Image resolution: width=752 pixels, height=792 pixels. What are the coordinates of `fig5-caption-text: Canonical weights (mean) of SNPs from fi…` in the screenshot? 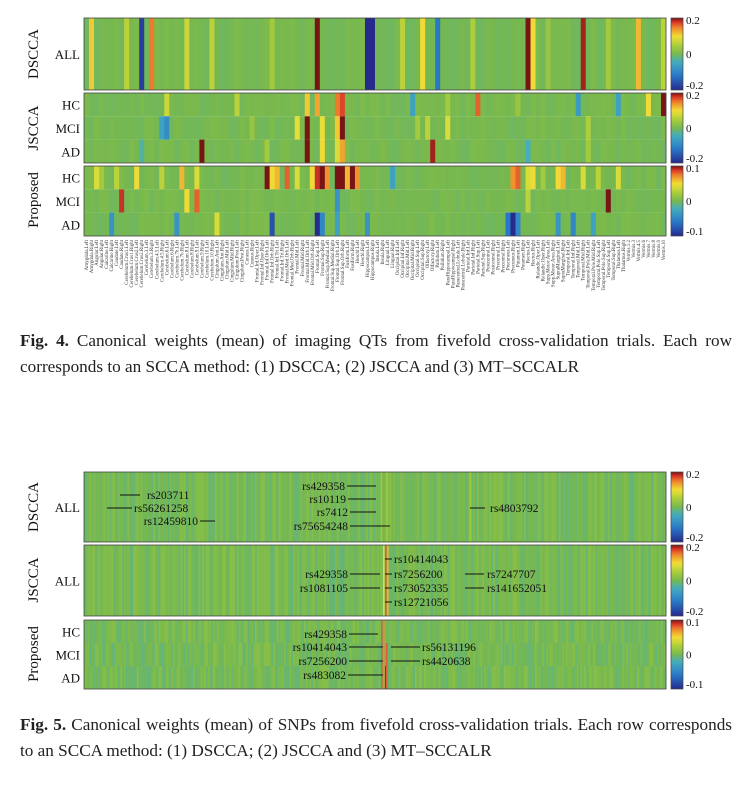 It's located at (376, 737).